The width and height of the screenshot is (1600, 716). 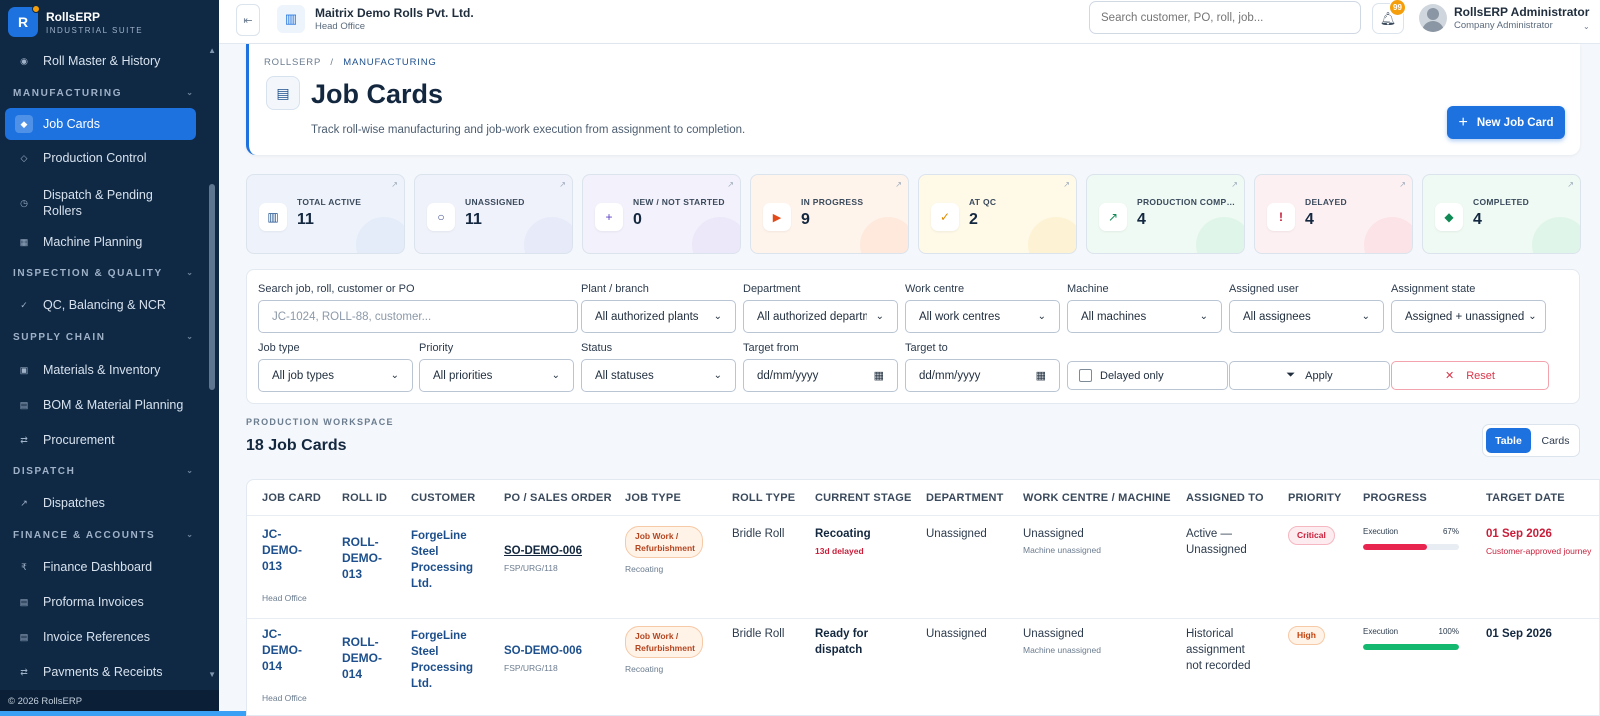 I want to click on machine-filter-label: Machine, so click(x=1088, y=289).